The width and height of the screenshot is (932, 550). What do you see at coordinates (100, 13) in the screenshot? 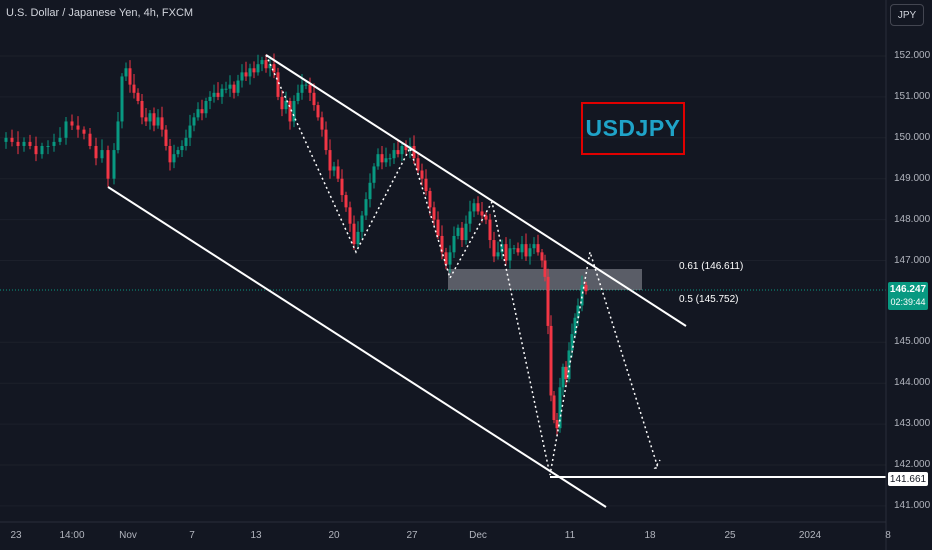
I see `symbol-title: U.S. Dollar / Japanese Yen, 4h, FXCM` at bounding box center [100, 13].